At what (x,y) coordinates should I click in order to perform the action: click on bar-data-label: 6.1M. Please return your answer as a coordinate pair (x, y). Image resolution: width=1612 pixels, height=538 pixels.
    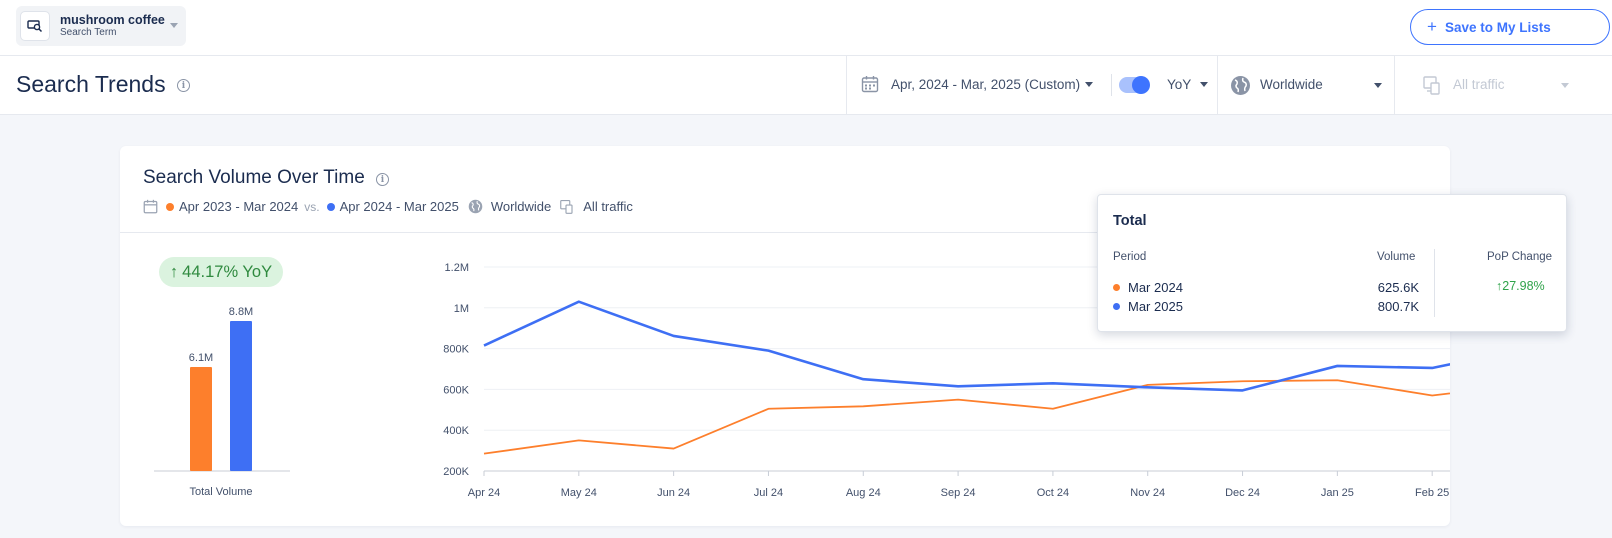
    Looking at the image, I should click on (201, 358).